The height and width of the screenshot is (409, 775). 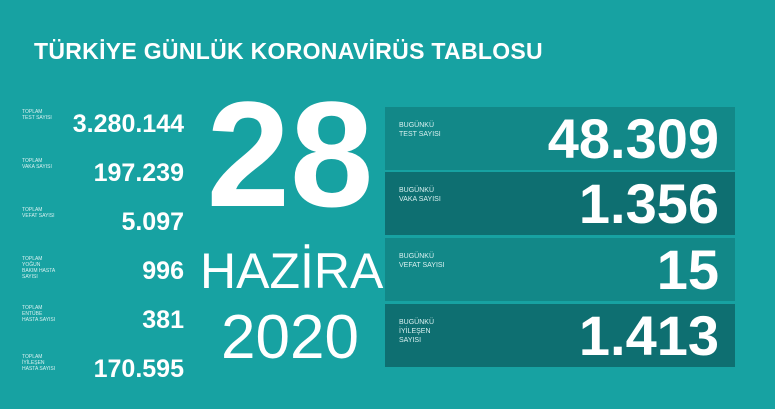 What do you see at coordinates (648, 335) in the screenshot?
I see `stat-value: 1.413` at bounding box center [648, 335].